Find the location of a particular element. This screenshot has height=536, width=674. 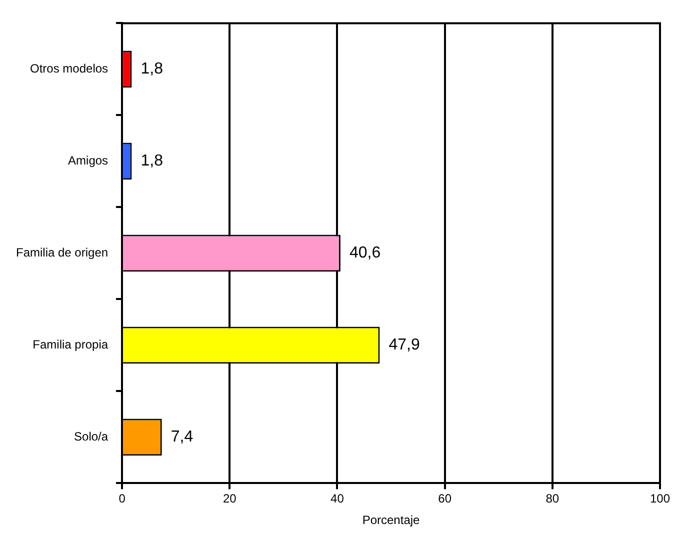

y-tick-label: Amigos is located at coordinates (88, 161).